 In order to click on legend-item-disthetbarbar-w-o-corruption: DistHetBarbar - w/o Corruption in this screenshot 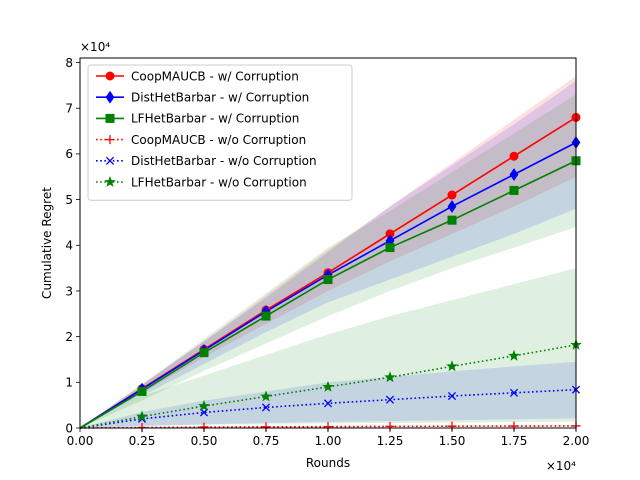, I will do `click(206, 161)`.